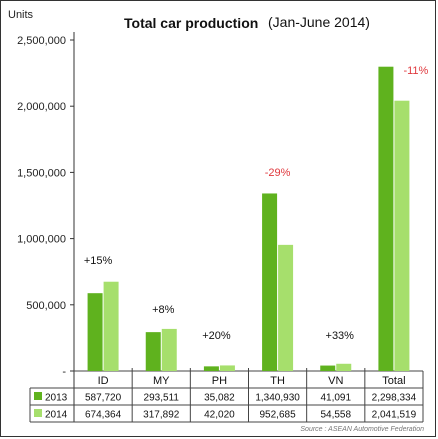 Image resolution: width=438 pixels, height=439 pixels. I want to click on table-value: 293,511, so click(162, 398).